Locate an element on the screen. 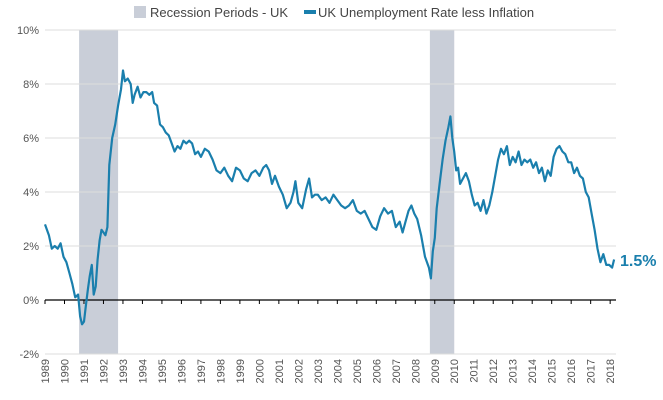 The width and height of the screenshot is (663, 400). x-tick-label: 1993 is located at coordinates (124, 371).